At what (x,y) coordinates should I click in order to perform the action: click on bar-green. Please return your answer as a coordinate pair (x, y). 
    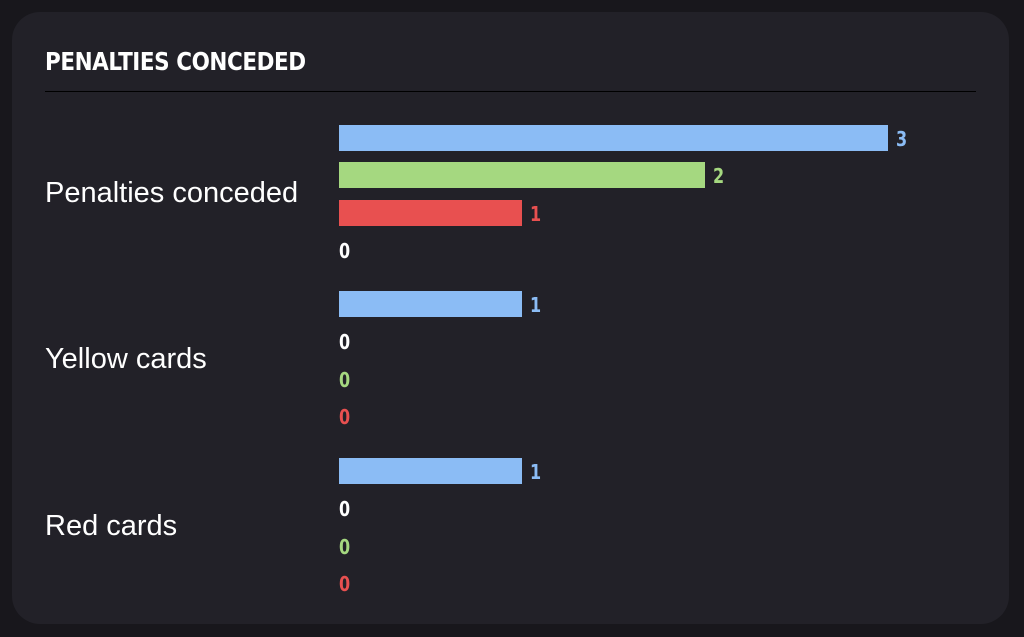
    Looking at the image, I should click on (522, 175).